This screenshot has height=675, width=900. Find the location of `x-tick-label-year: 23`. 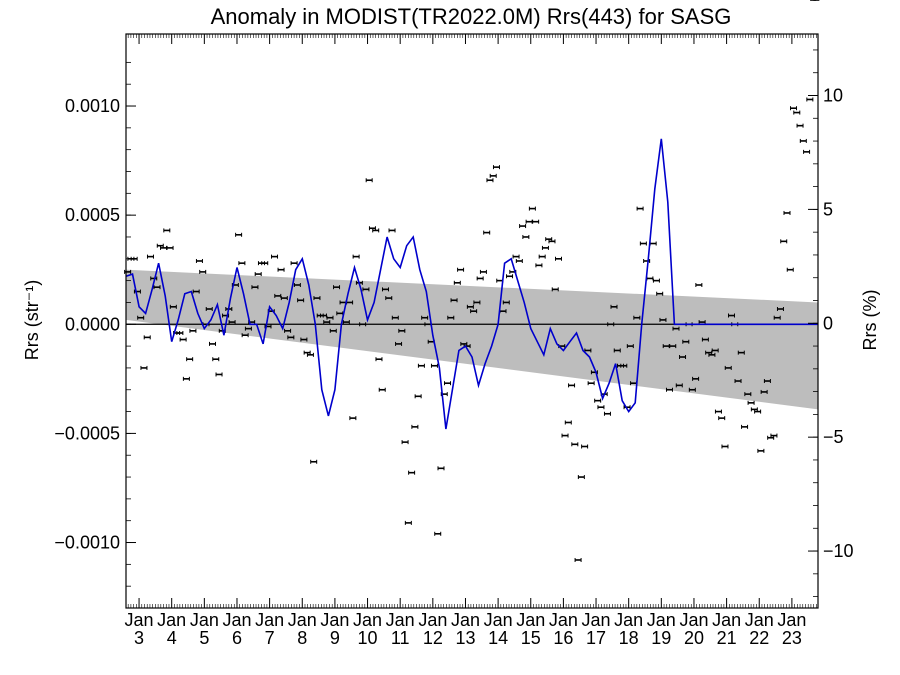

x-tick-label-year: 23 is located at coordinates (792, 638).